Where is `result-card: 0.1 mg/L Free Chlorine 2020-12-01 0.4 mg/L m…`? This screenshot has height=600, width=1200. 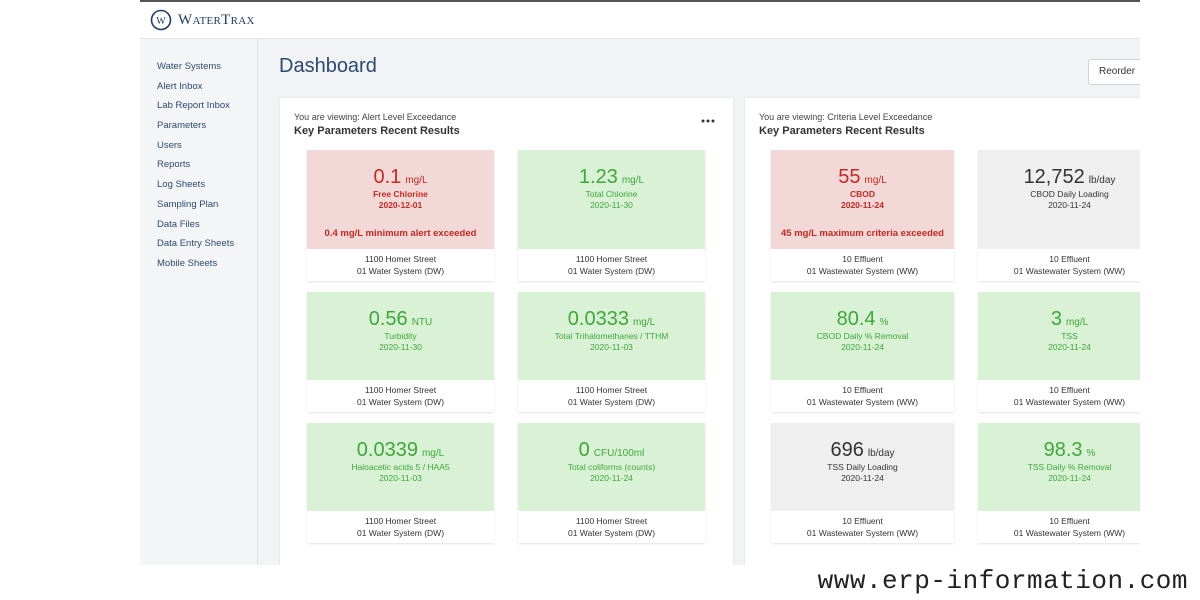
result-card: 0.1 mg/L Free Chlorine 2020-12-01 0.4 mg/L m… is located at coordinates (400, 215).